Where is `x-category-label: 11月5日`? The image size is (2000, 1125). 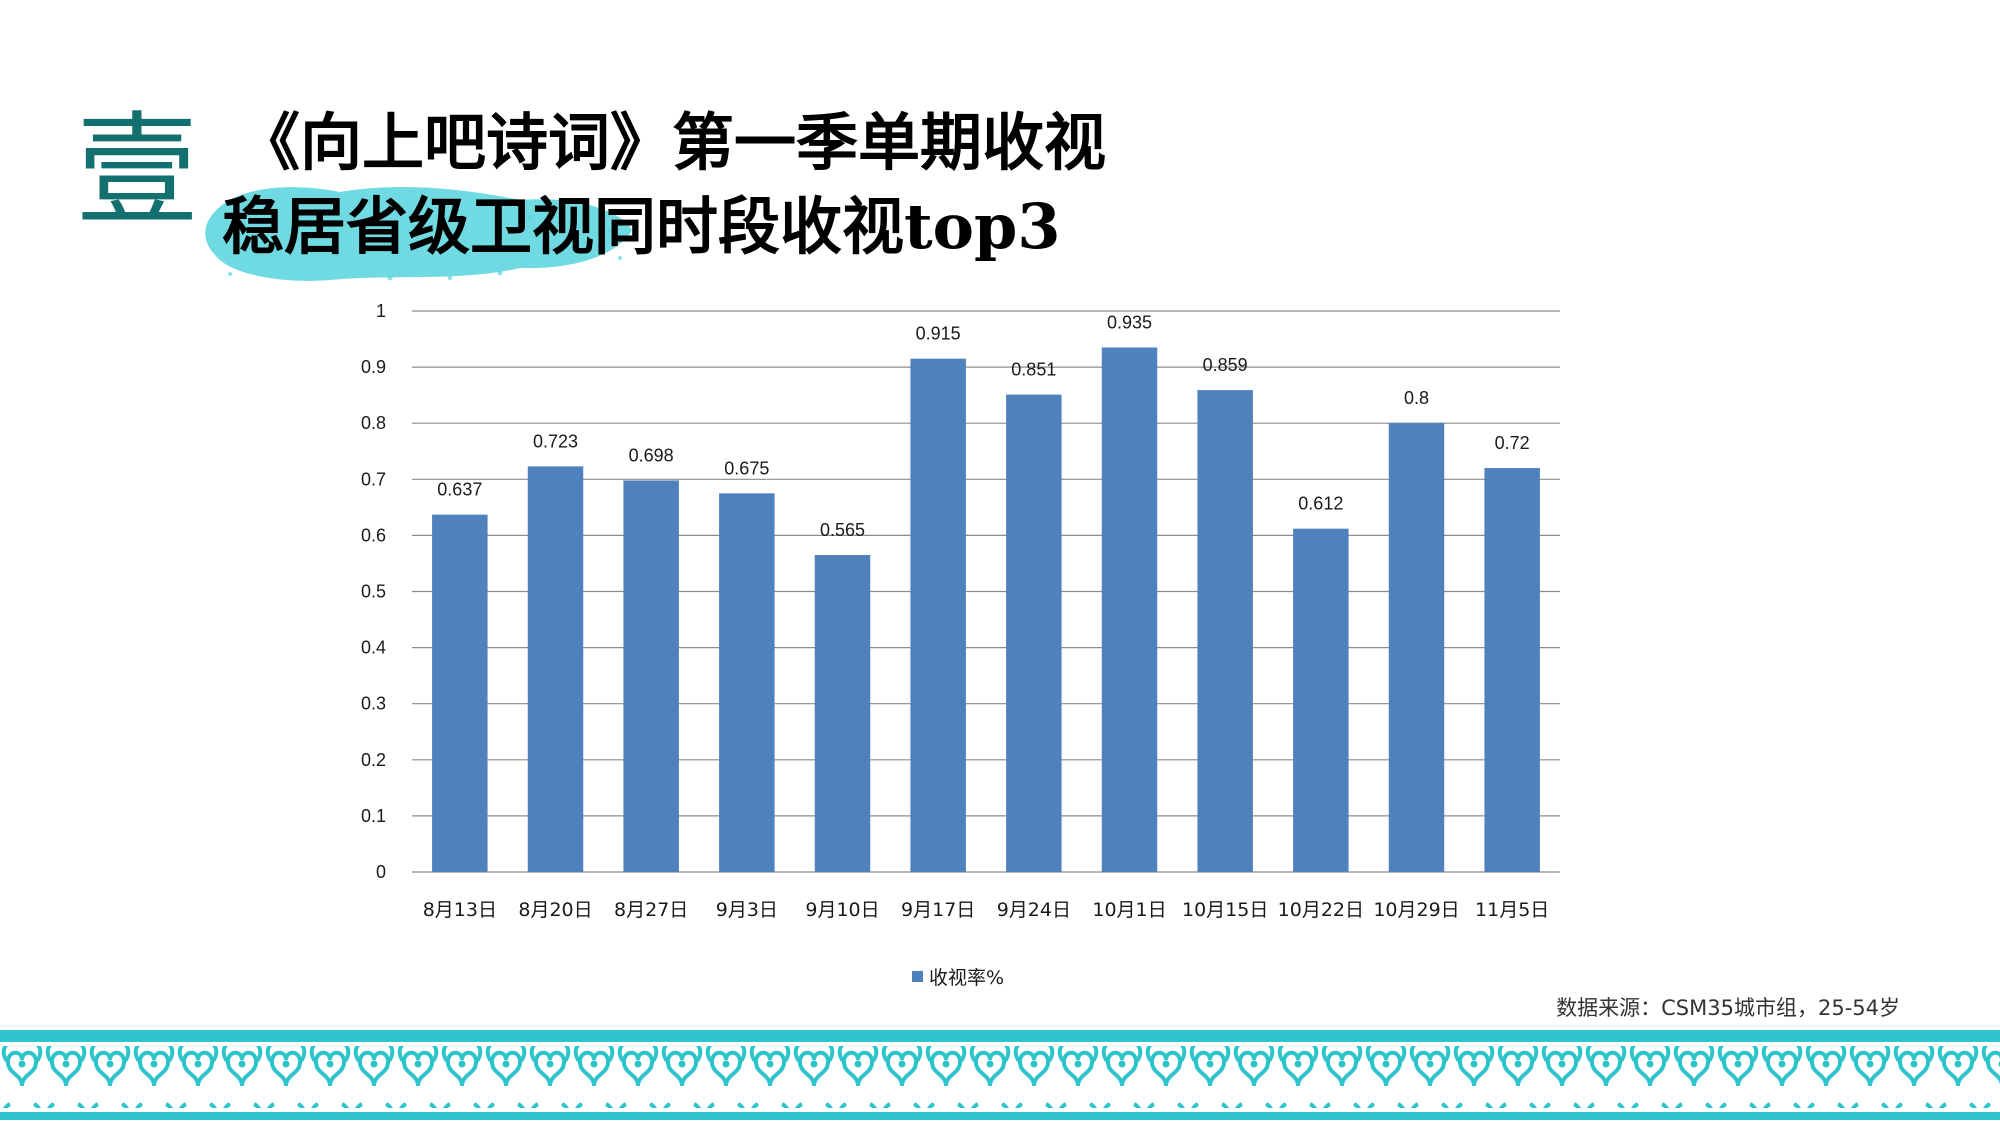
x-category-label: 11月5日 is located at coordinates (1512, 910).